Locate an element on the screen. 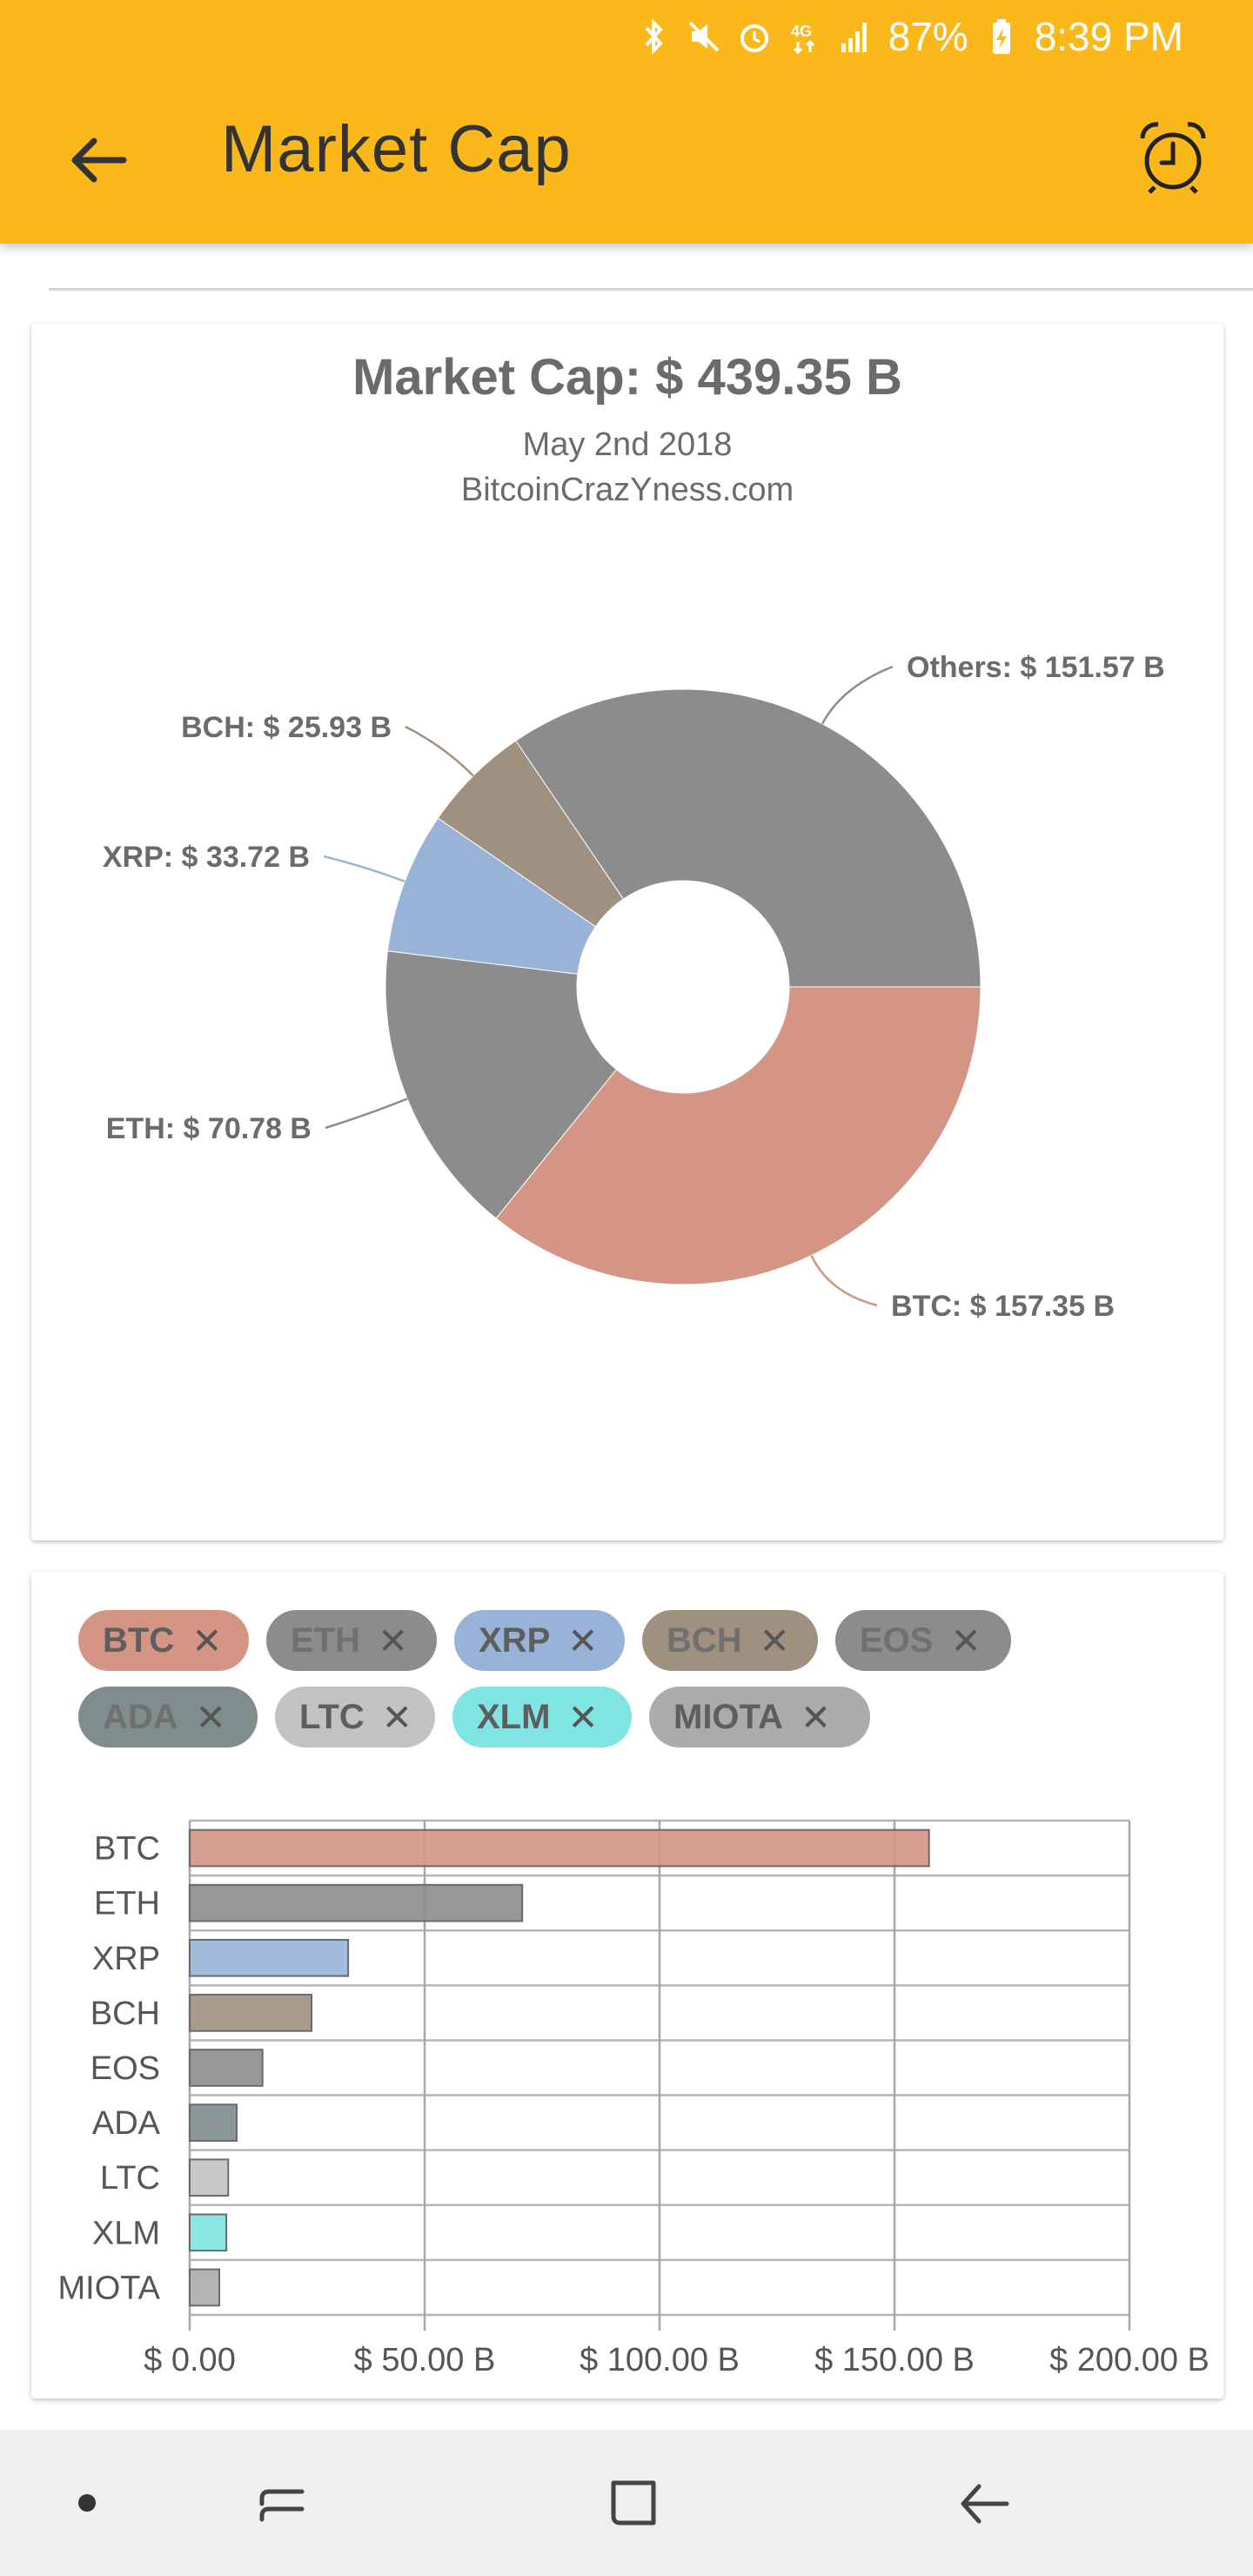  y-category-label: LTC is located at coordinates (130, 2178).